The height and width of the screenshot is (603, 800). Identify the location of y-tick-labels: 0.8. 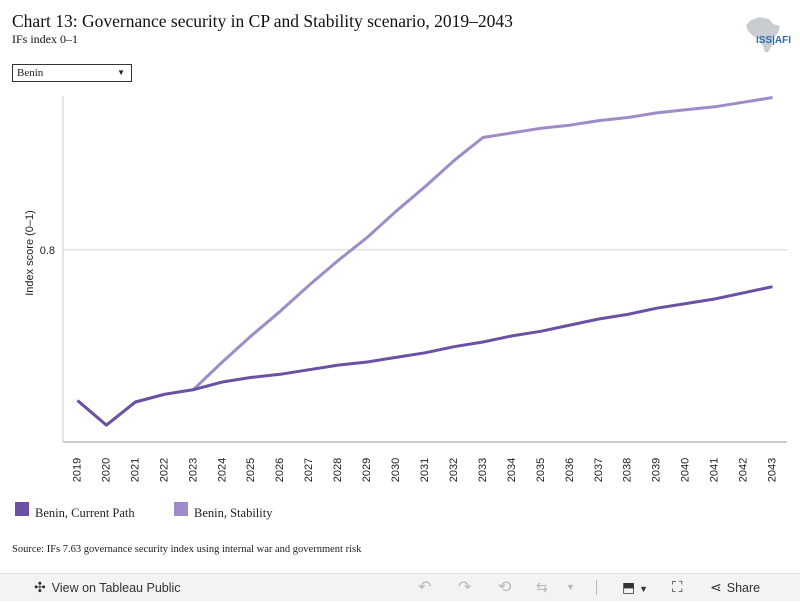
(47, 251).